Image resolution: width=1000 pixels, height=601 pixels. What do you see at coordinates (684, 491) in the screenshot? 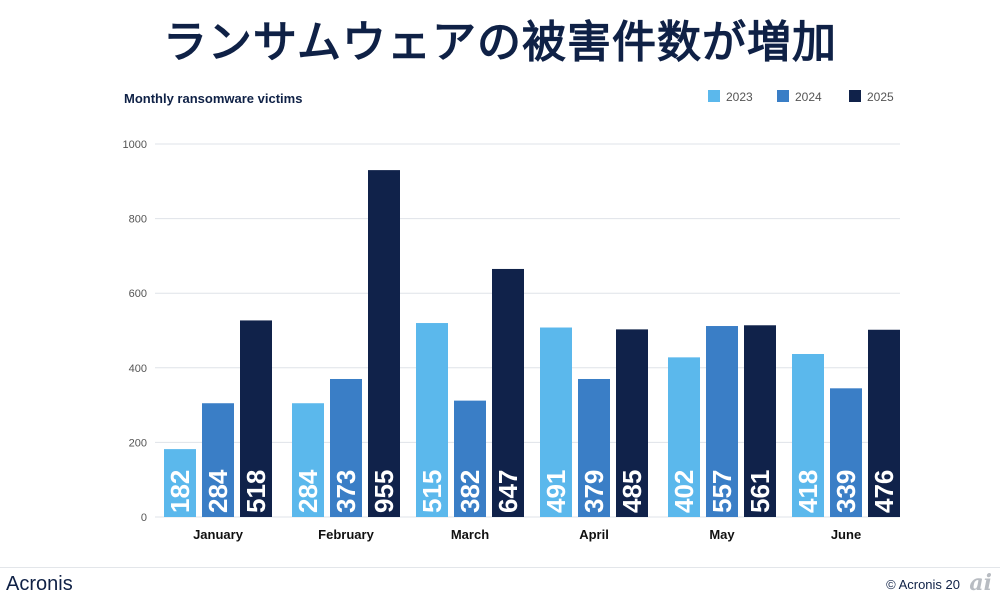
I see `bar-value-label: 402` at bounding box center [684, 491].